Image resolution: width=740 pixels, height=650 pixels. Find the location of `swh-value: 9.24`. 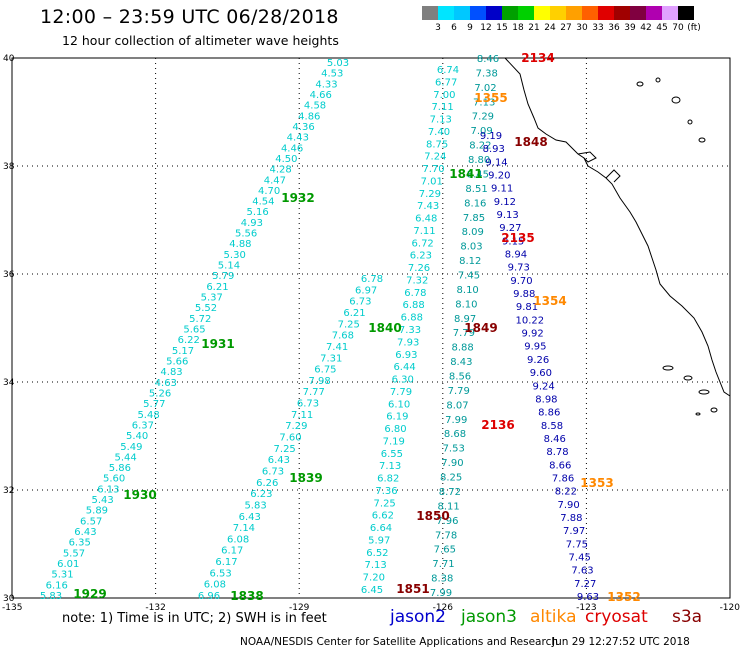

swh-value: 9.24 is located at coordinates (544, 386).